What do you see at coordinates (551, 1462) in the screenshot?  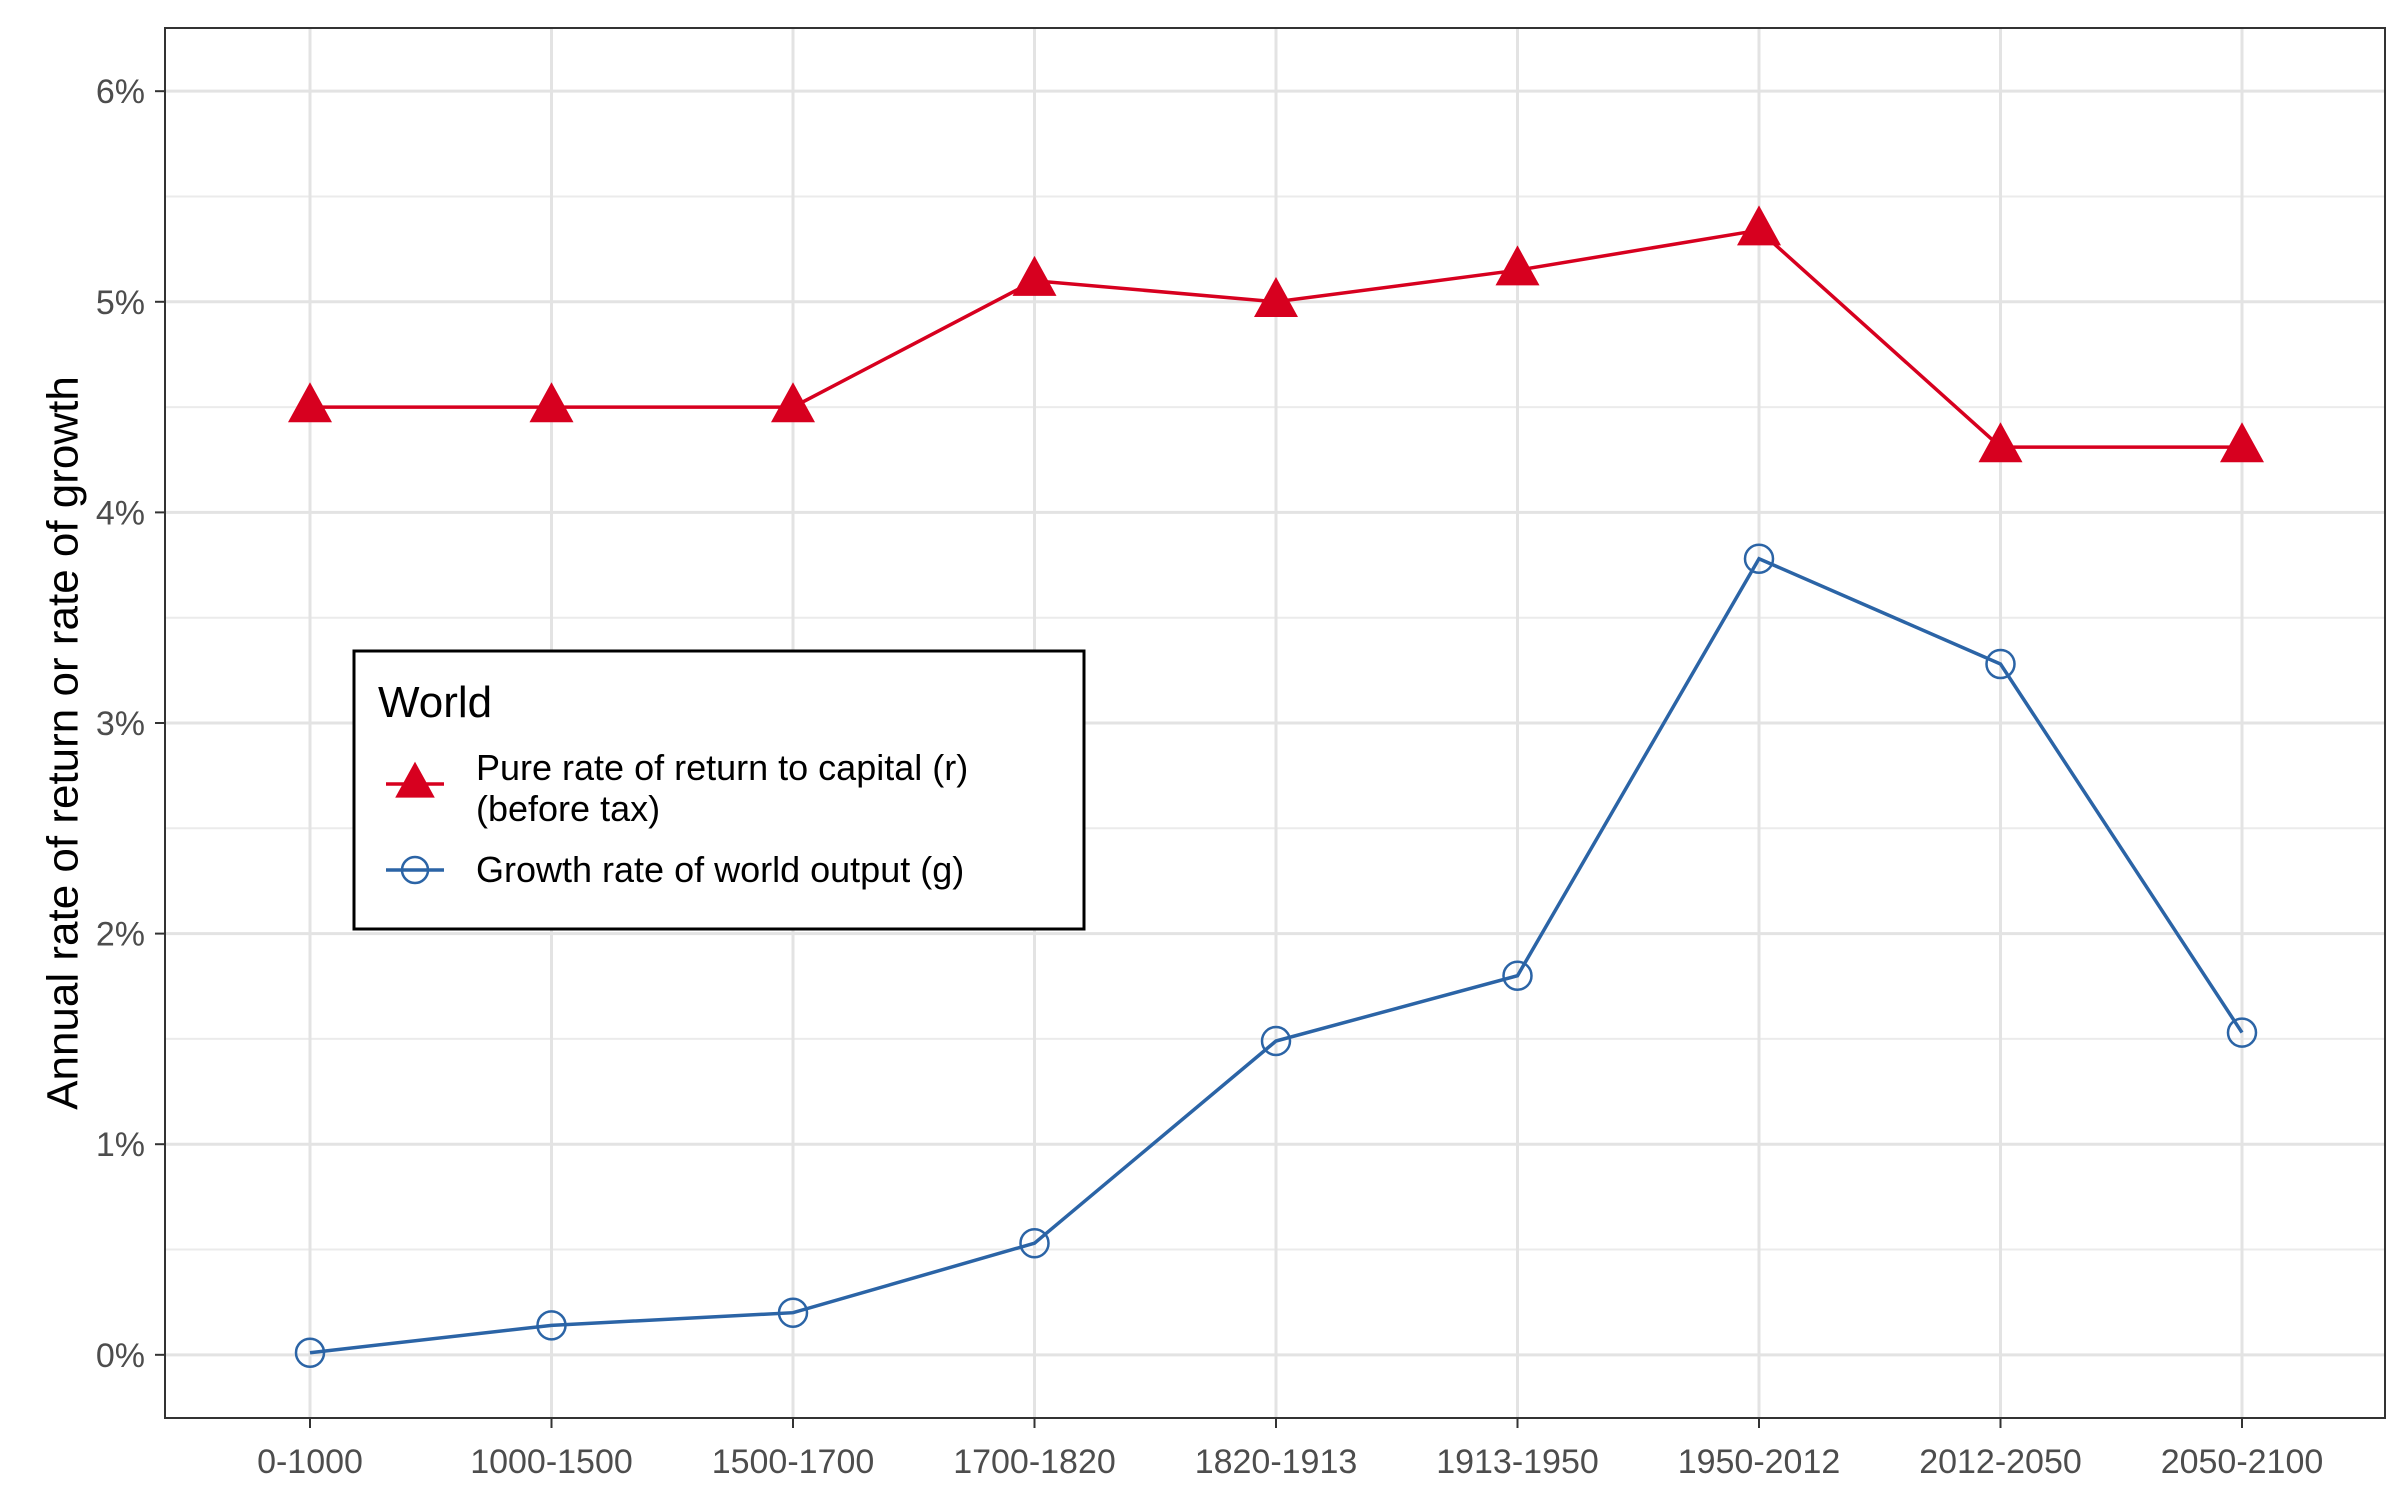 I see `x-tick-label: 1000-1500` at bounding box center [551, 1462].